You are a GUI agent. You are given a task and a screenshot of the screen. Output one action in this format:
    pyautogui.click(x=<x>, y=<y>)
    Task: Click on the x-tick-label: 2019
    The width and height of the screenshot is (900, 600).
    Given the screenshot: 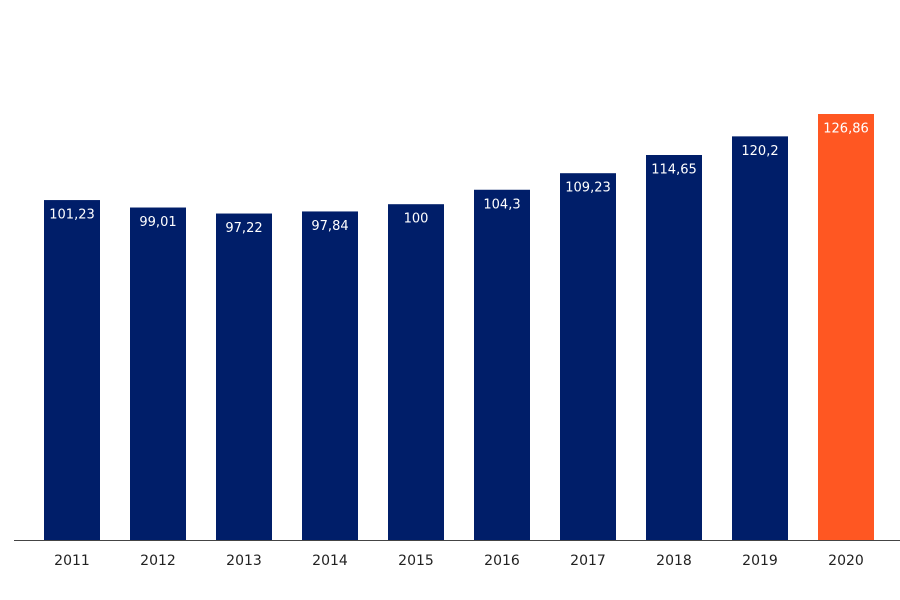 What is the action you would take?
    pyautogui.click(x=760, y=561)
    